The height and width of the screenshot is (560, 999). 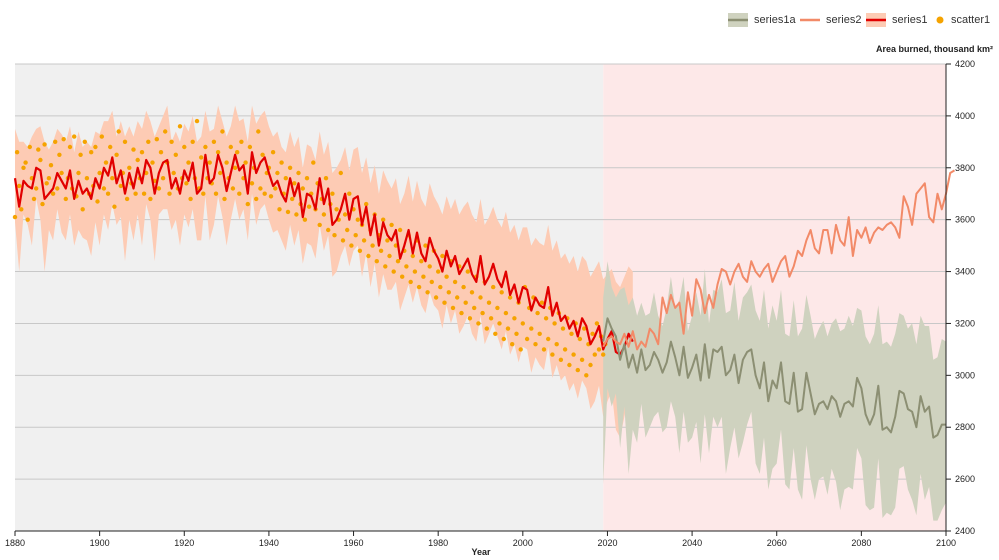 I want to click on x-tick-label: 2100, so click(x=946, y=543).